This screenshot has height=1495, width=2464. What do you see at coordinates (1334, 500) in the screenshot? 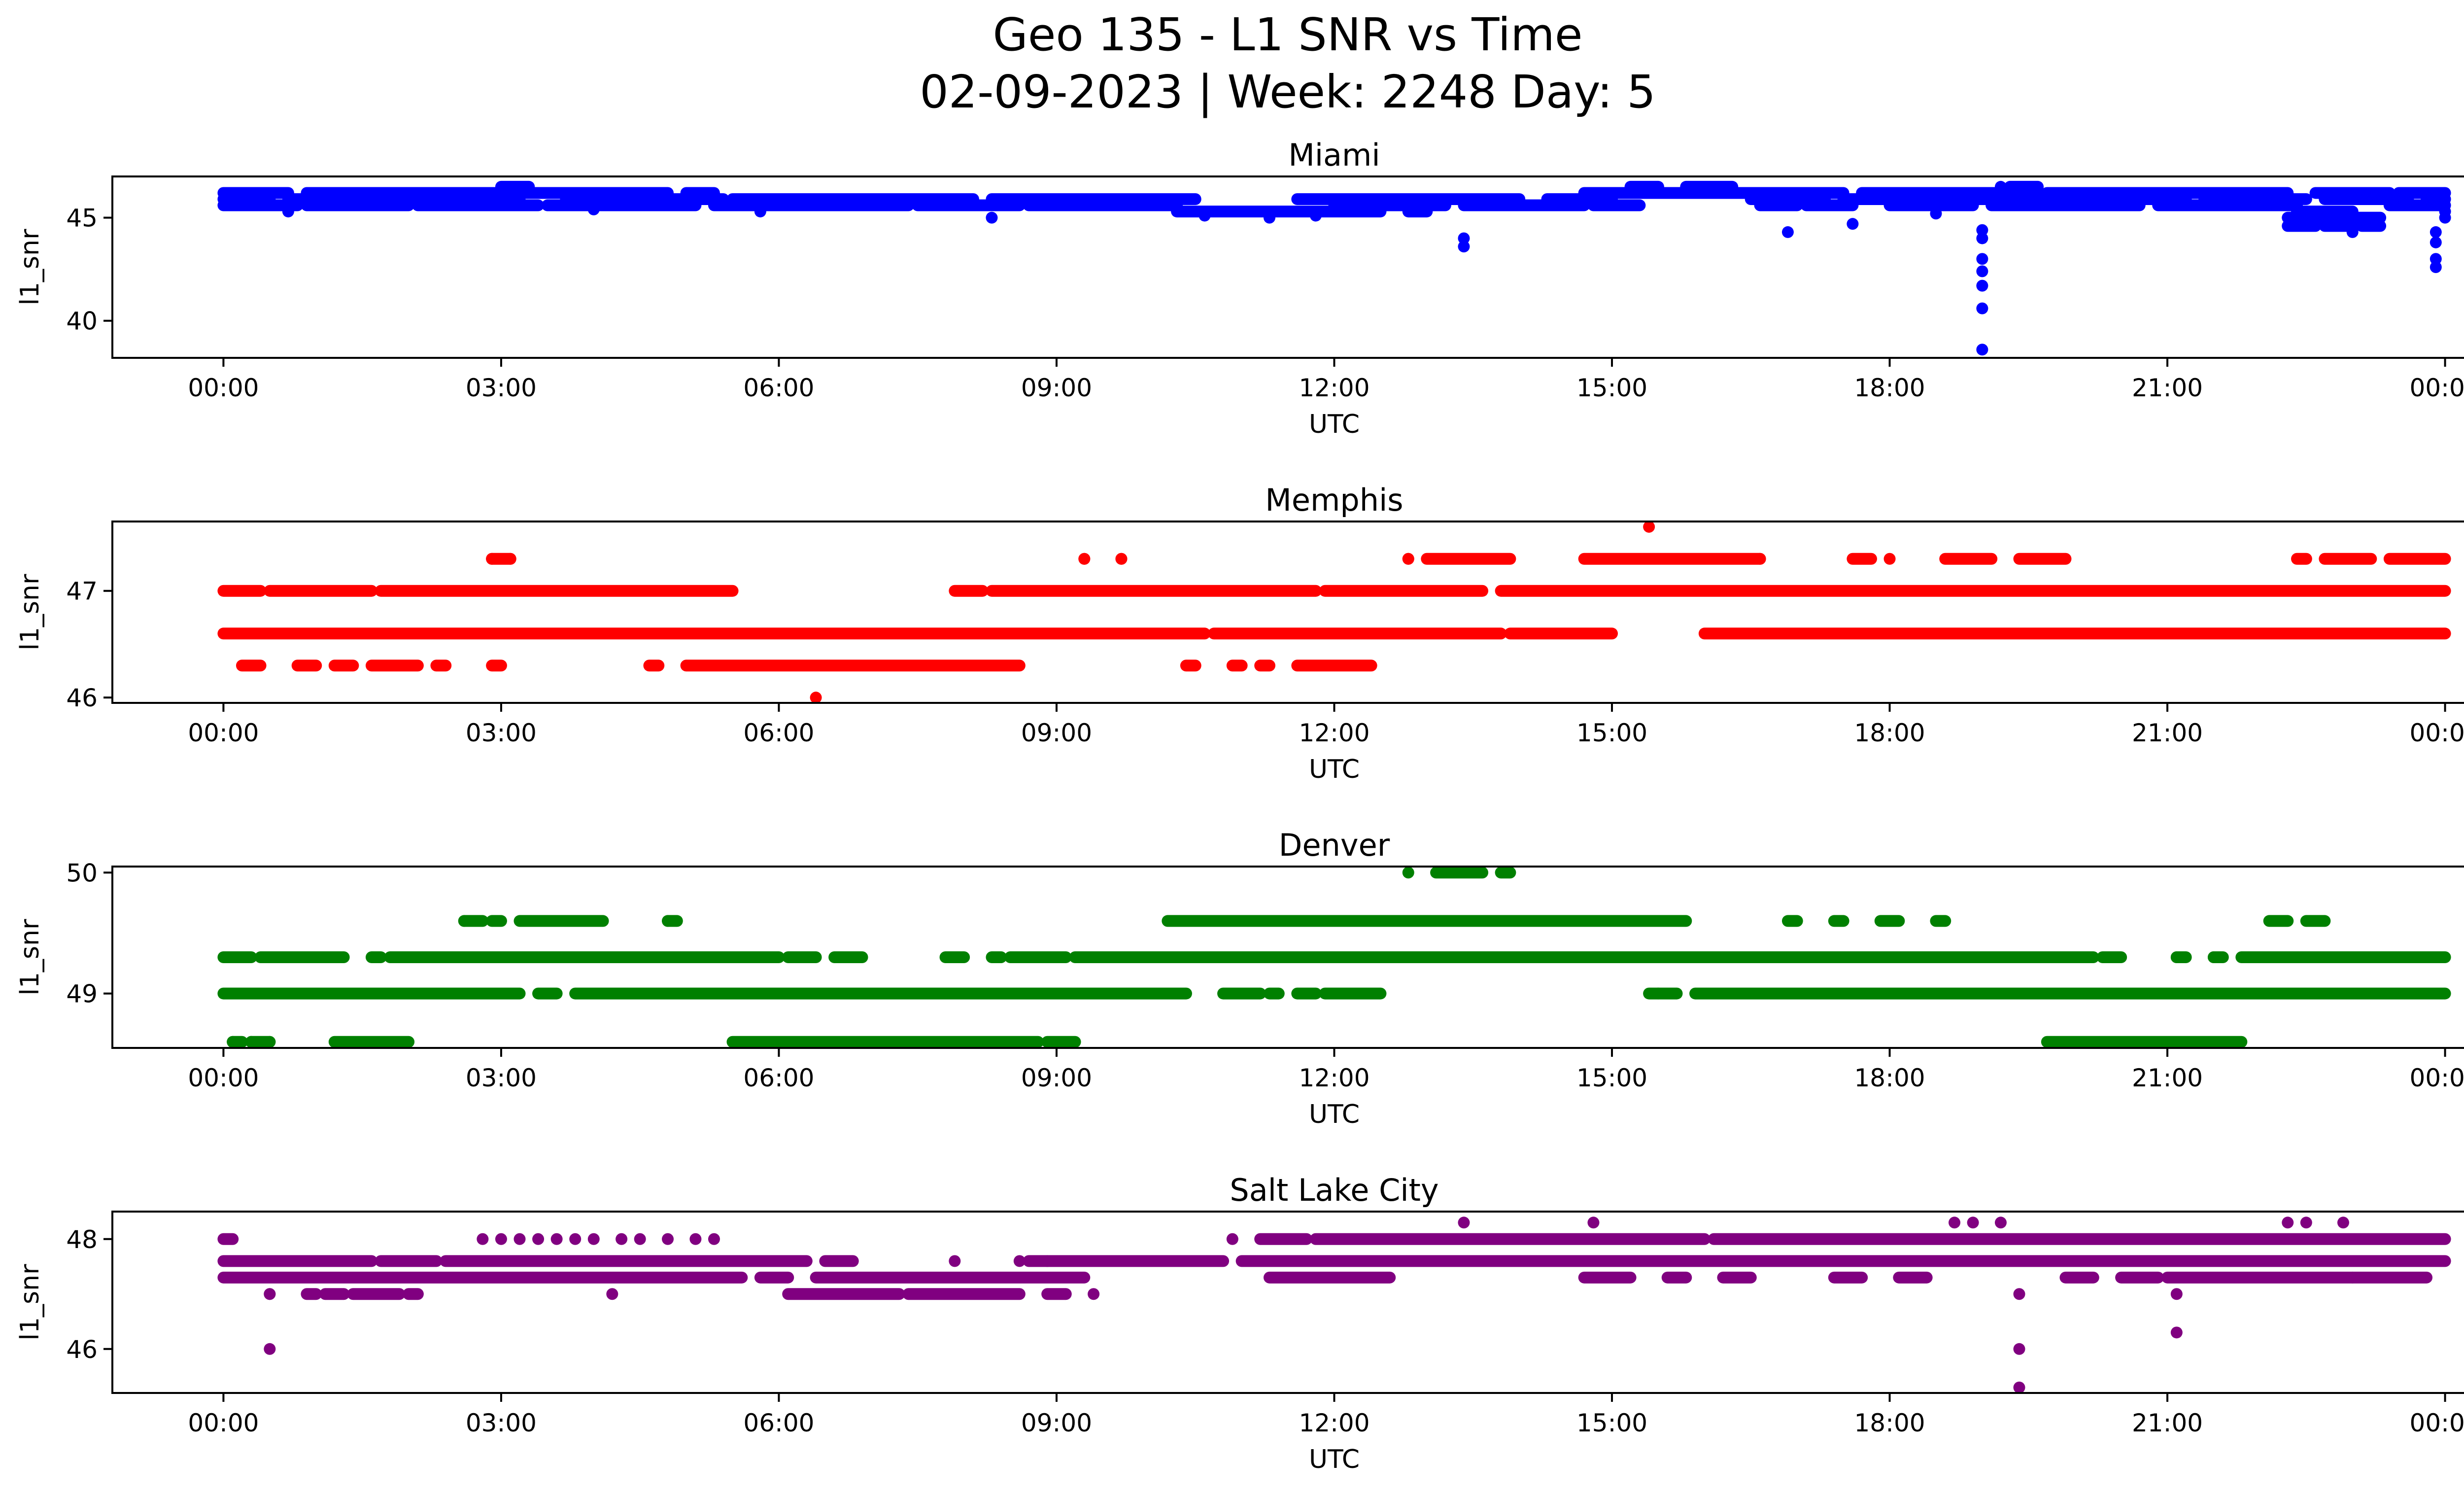
I see `panel-title: Memphis` at bounding box center [1334, 500].